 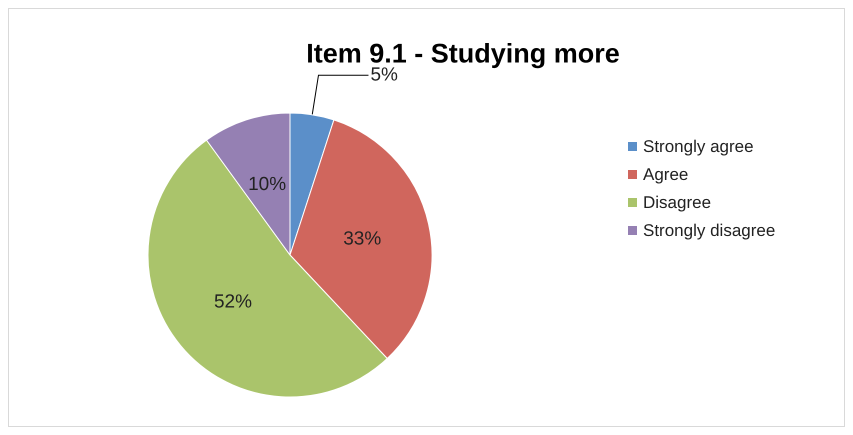 I want to click on legend-label: Strongly disagree, so click(x=709, y=230).